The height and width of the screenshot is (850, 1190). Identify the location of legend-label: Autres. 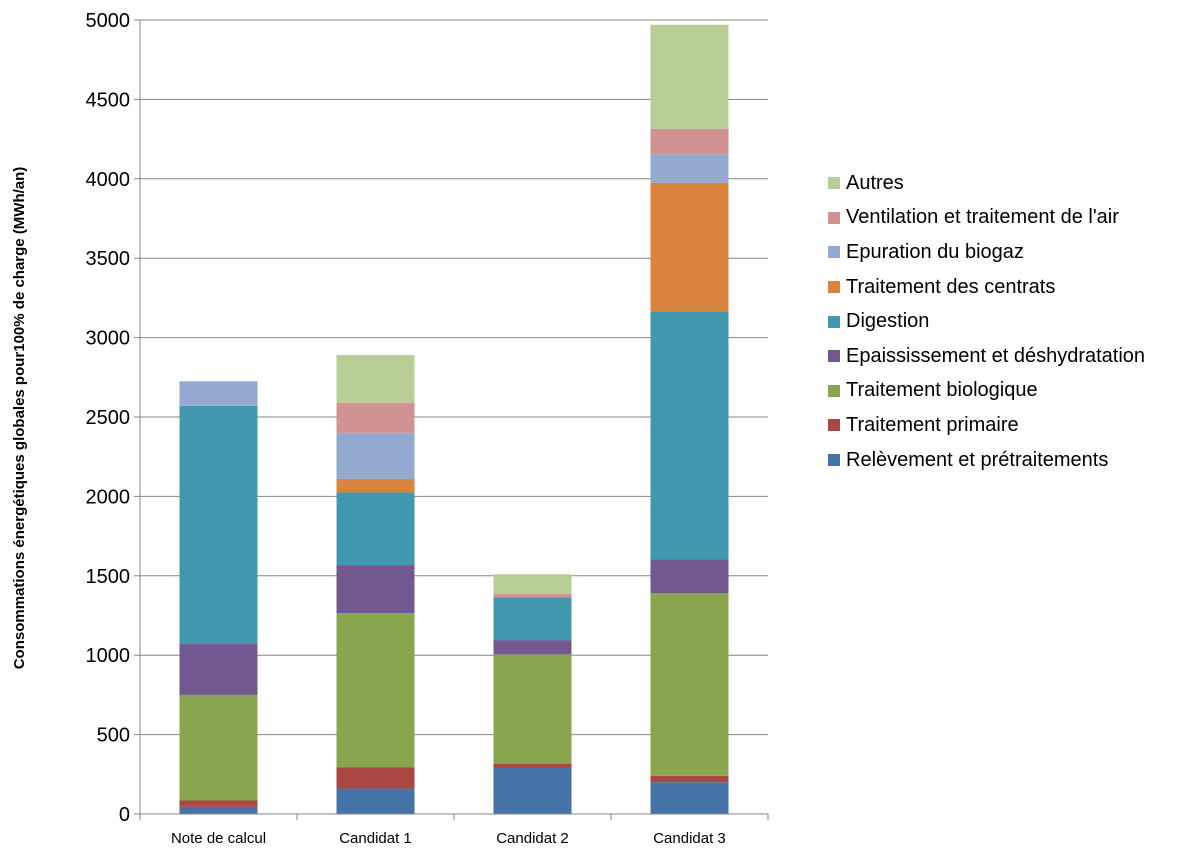
(875, 182).